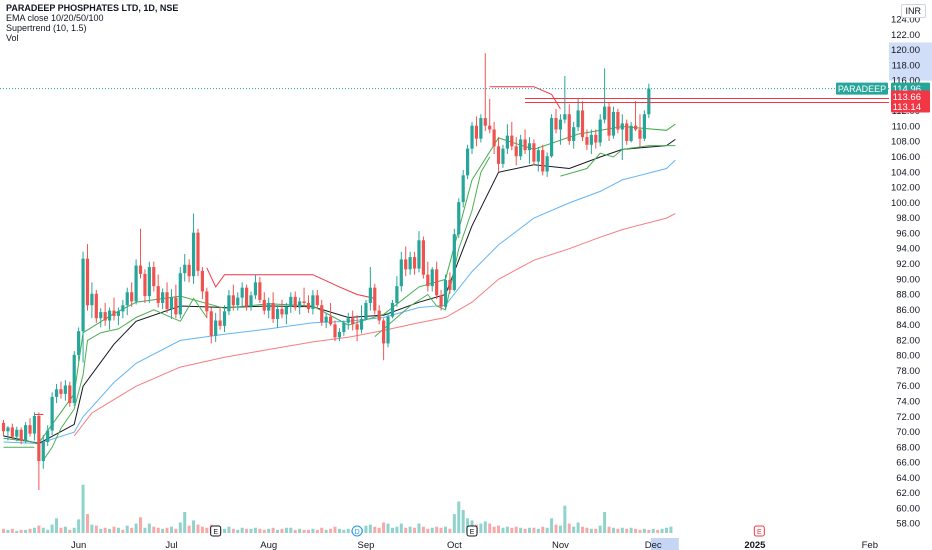  What do you see at coordinates (454, 545) in the screenshot?
I see `time-tick-label: Oct` at bounding box center [454, 545].